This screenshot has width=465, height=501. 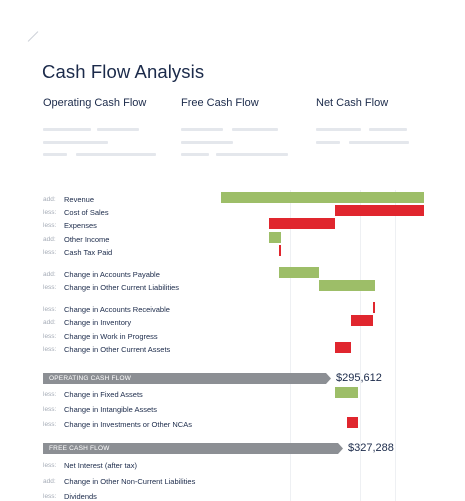 I want to click on row-label: Change in Accounts Payable, so click(x=112, y=274).